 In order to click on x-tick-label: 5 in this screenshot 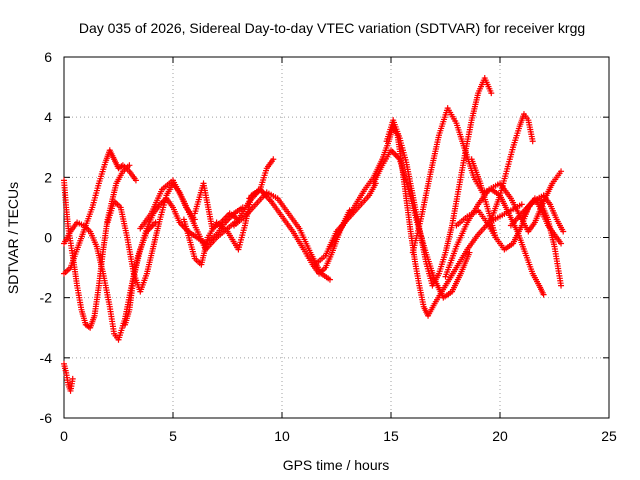, I will do `click(173, 436)`.